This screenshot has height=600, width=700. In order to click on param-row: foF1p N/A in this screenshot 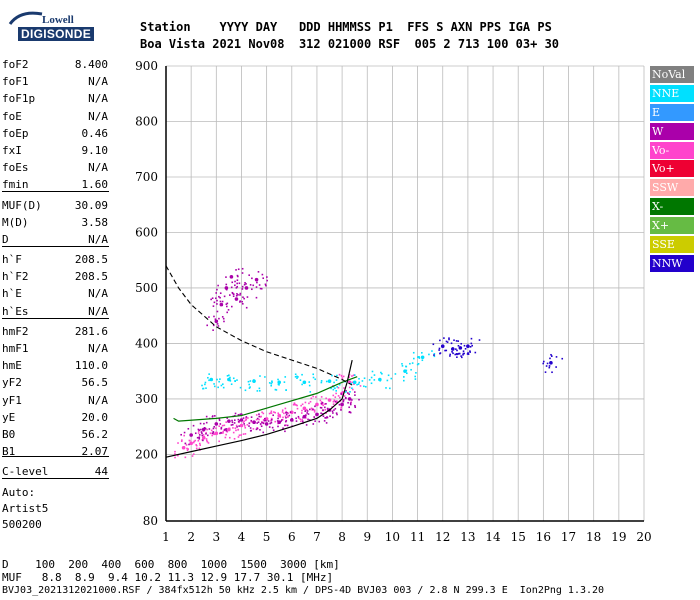, I will do `click(55, 98)`.